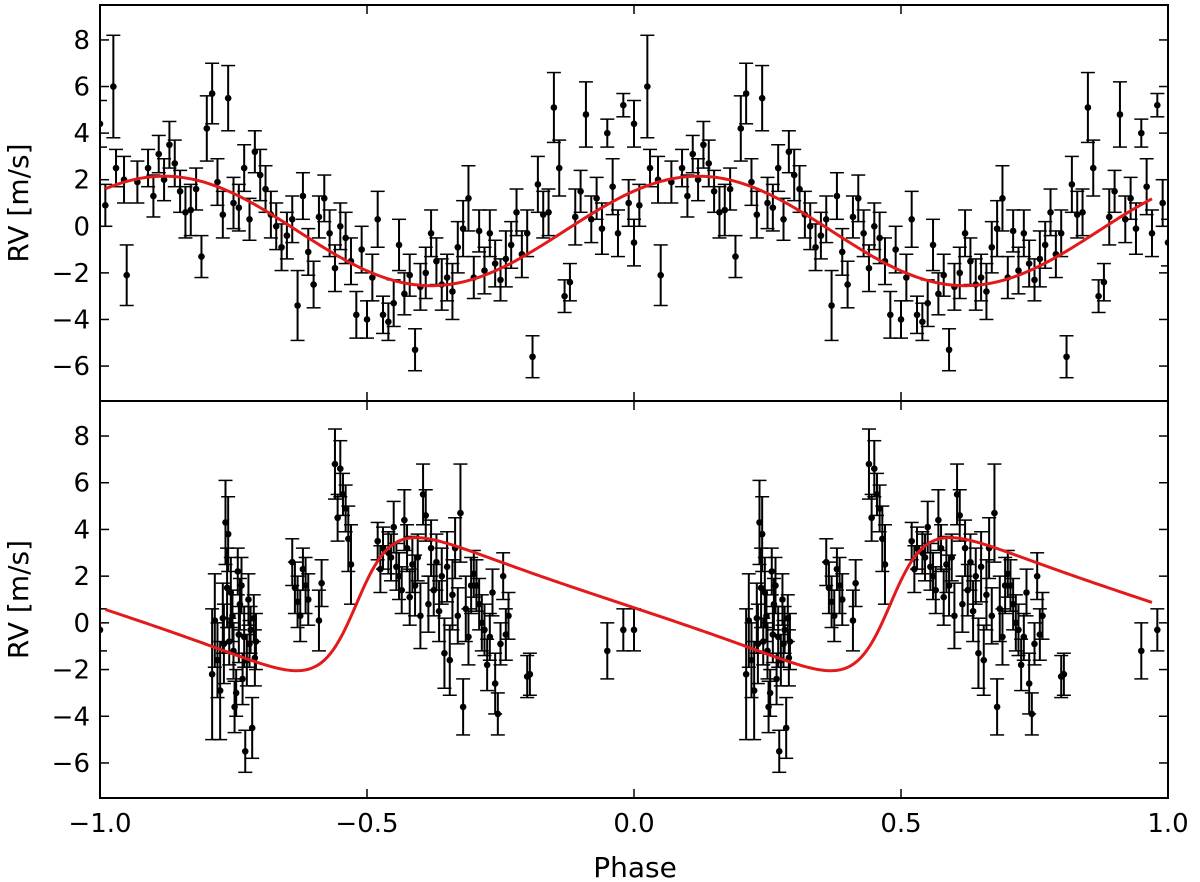  Describe the element at coordinates (71, 367) in the screenshot. I see `y-tick-label: −6` at that location.